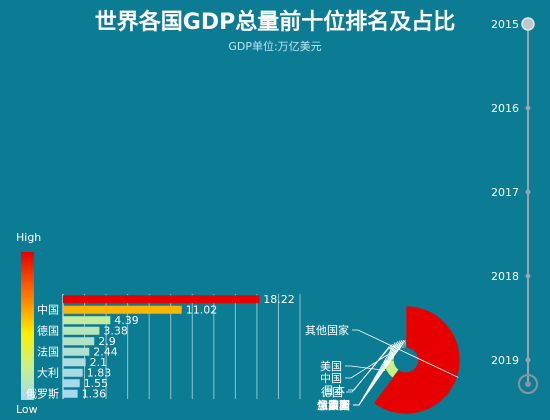 The height and width of the screenshot is (420, 550). Describe the element at coordinates (81, 330) in the screenshot. I see `bar-e5beb7e59bbd` at that location.